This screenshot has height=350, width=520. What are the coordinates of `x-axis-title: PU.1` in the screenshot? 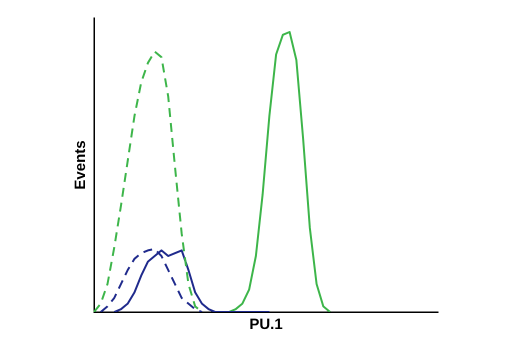 It's located at (266, 325).